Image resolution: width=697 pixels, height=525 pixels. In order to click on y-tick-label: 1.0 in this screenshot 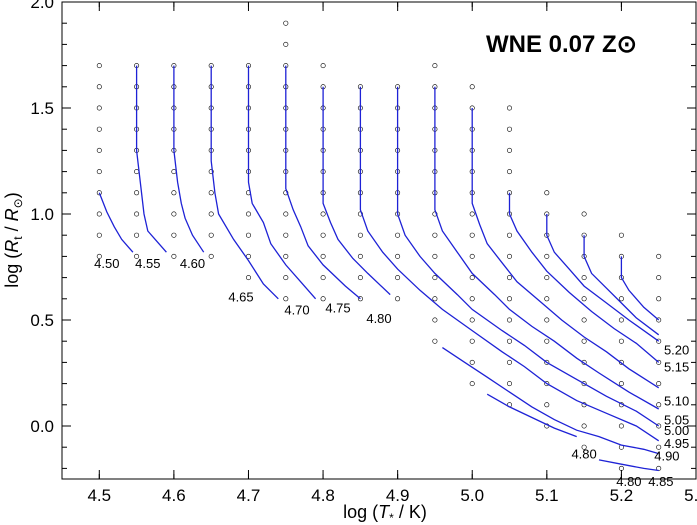, I will do `click(42, 214)`.